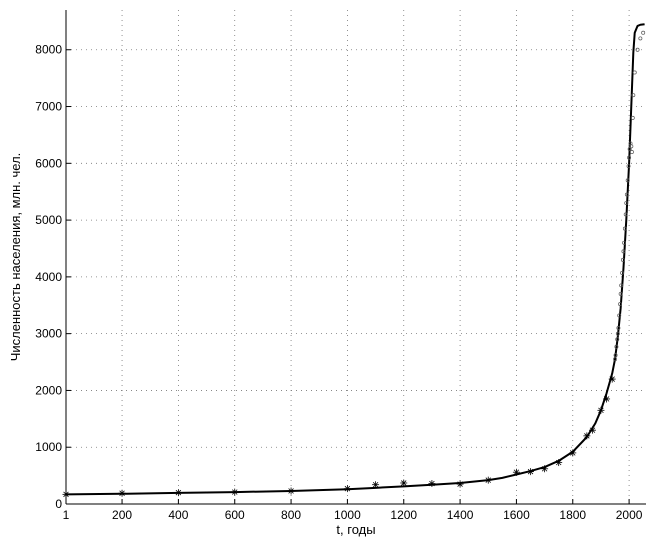  I want to click on x-tick-label: 1400, so click(460, 515).